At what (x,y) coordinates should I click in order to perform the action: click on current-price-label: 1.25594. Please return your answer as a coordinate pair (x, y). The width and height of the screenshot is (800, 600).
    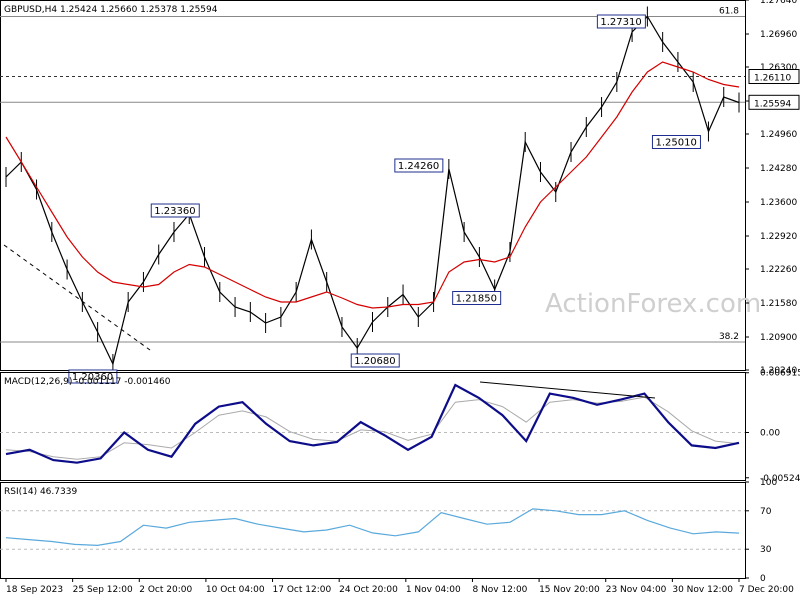
    Looking at the image, I should click on (772, 104).